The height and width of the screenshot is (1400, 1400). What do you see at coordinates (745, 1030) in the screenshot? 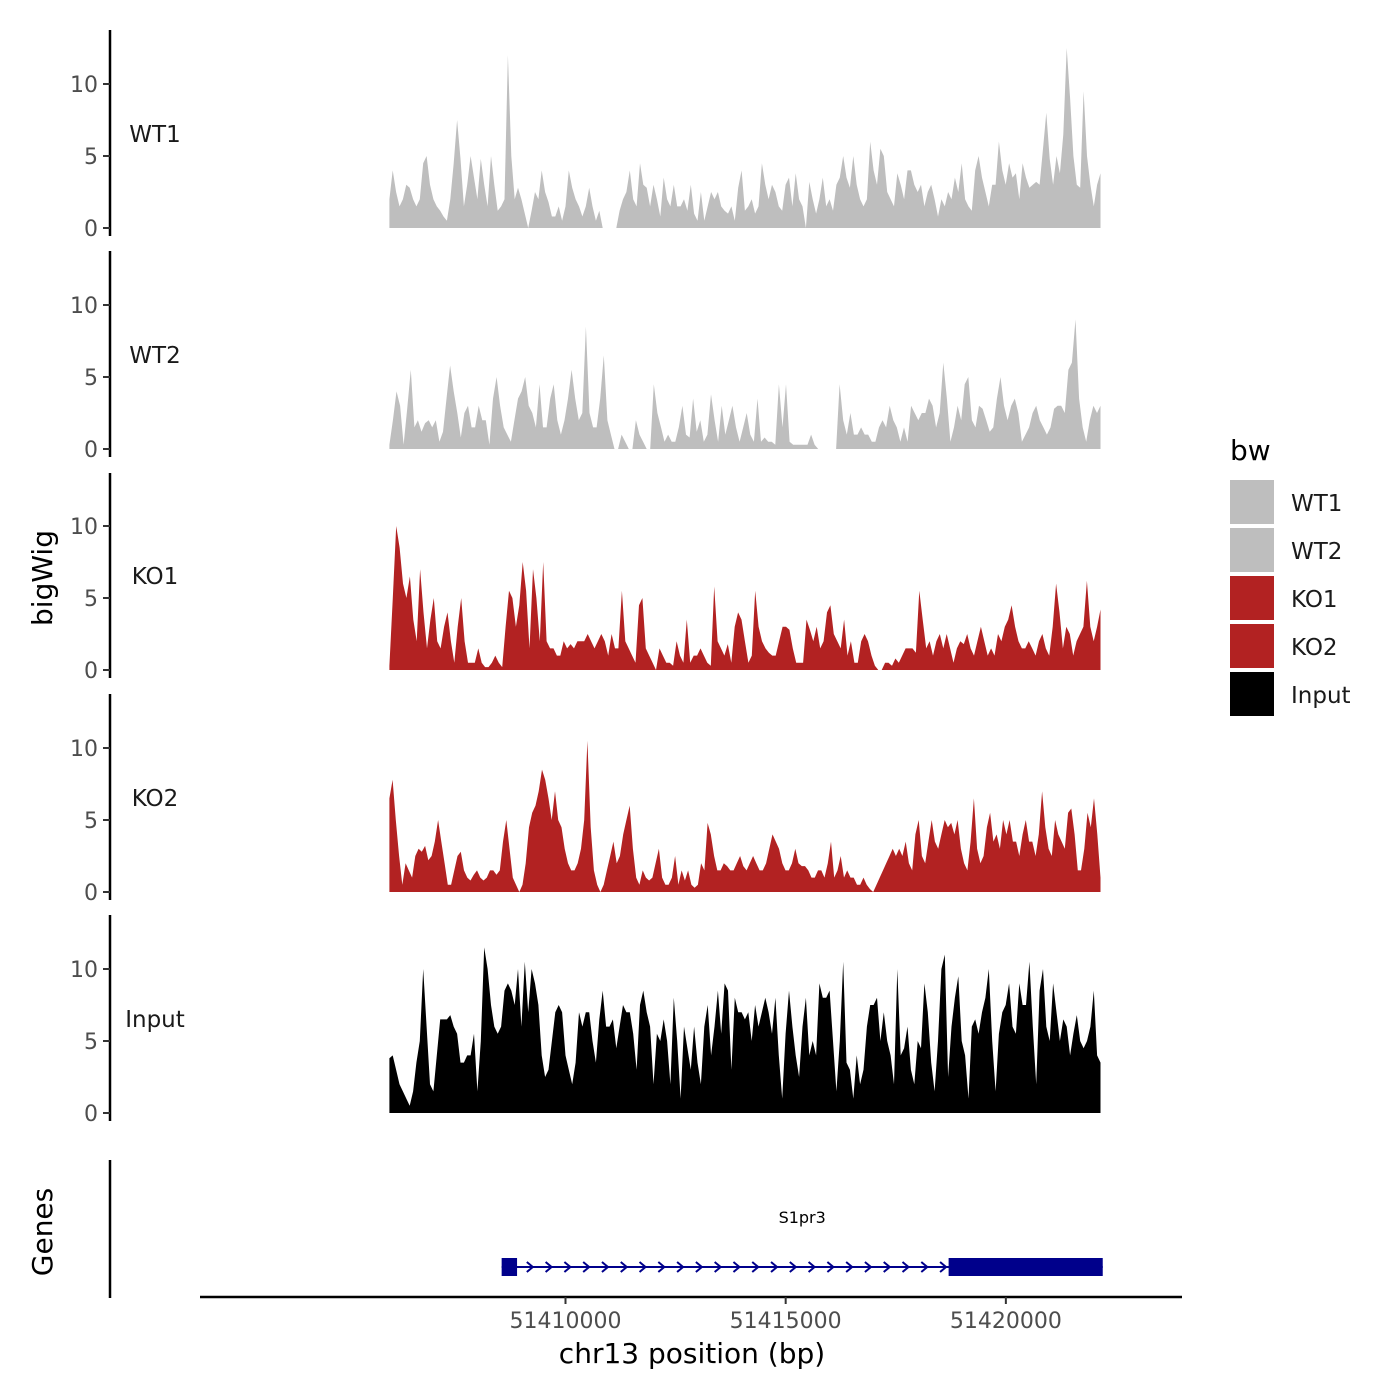
I see `series-area-input` at bounding box center [745, 1030].